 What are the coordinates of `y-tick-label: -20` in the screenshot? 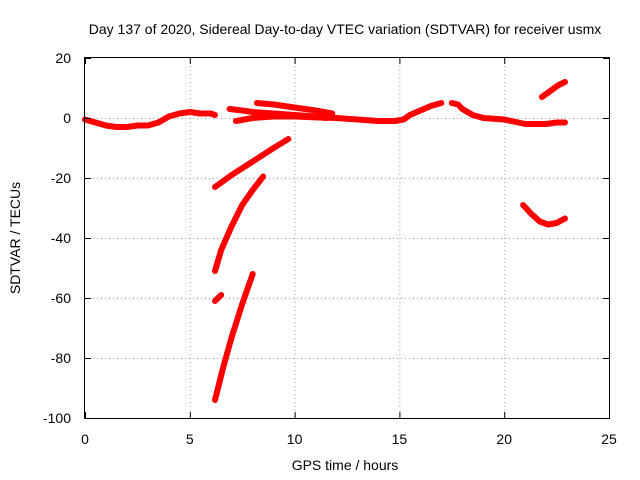 It's located at (61, 178).